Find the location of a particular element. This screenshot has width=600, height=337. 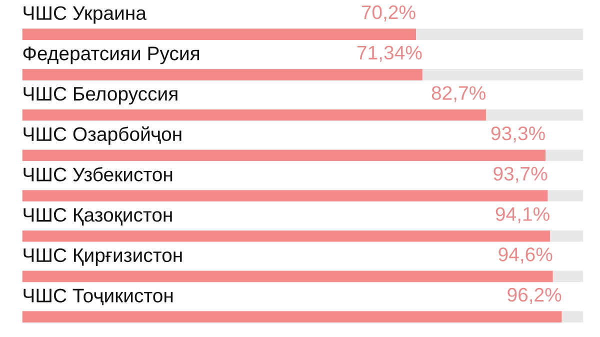

y-tick-label: ЧШС Тоҷикистон is located at coordinates (98, 297).